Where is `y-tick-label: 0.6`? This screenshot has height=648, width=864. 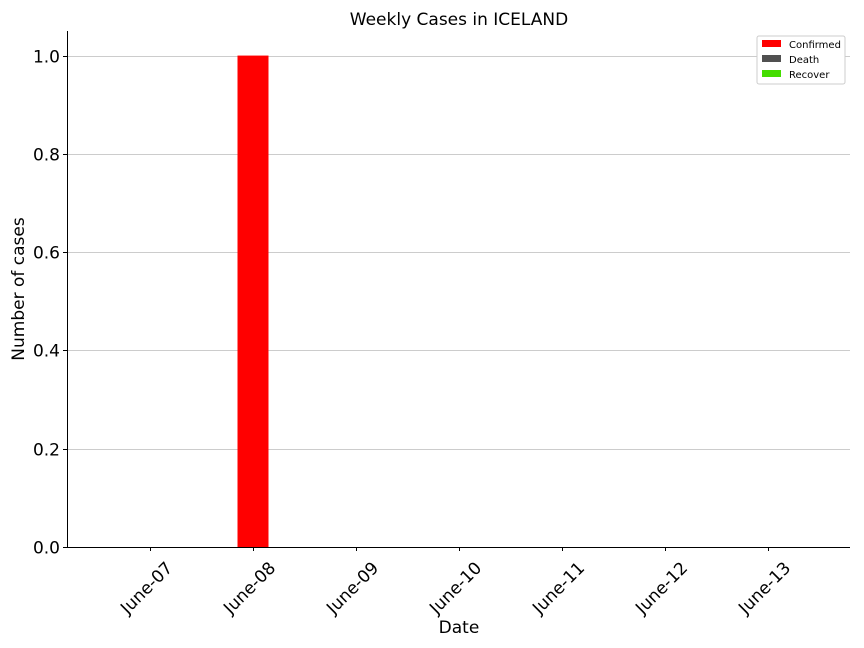 y-tick-label: 0.6 is located at coordinates (46, 254).